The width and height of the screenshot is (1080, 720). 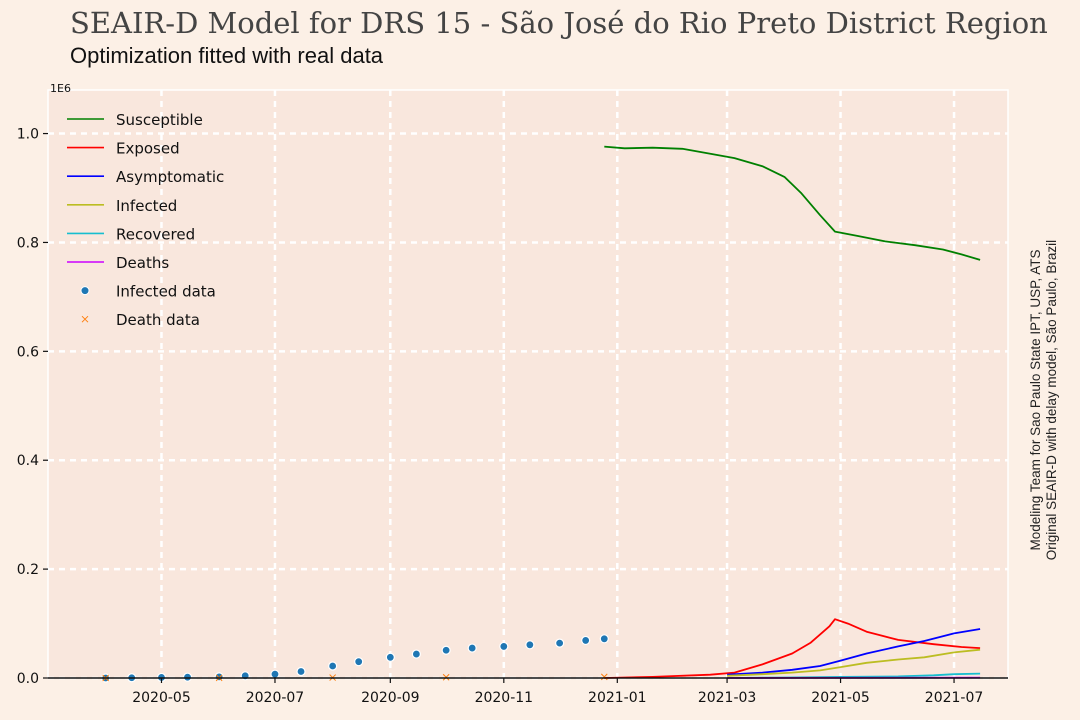 I want to click on x-tick-label: 2020-11, so click(x=504, y=698).